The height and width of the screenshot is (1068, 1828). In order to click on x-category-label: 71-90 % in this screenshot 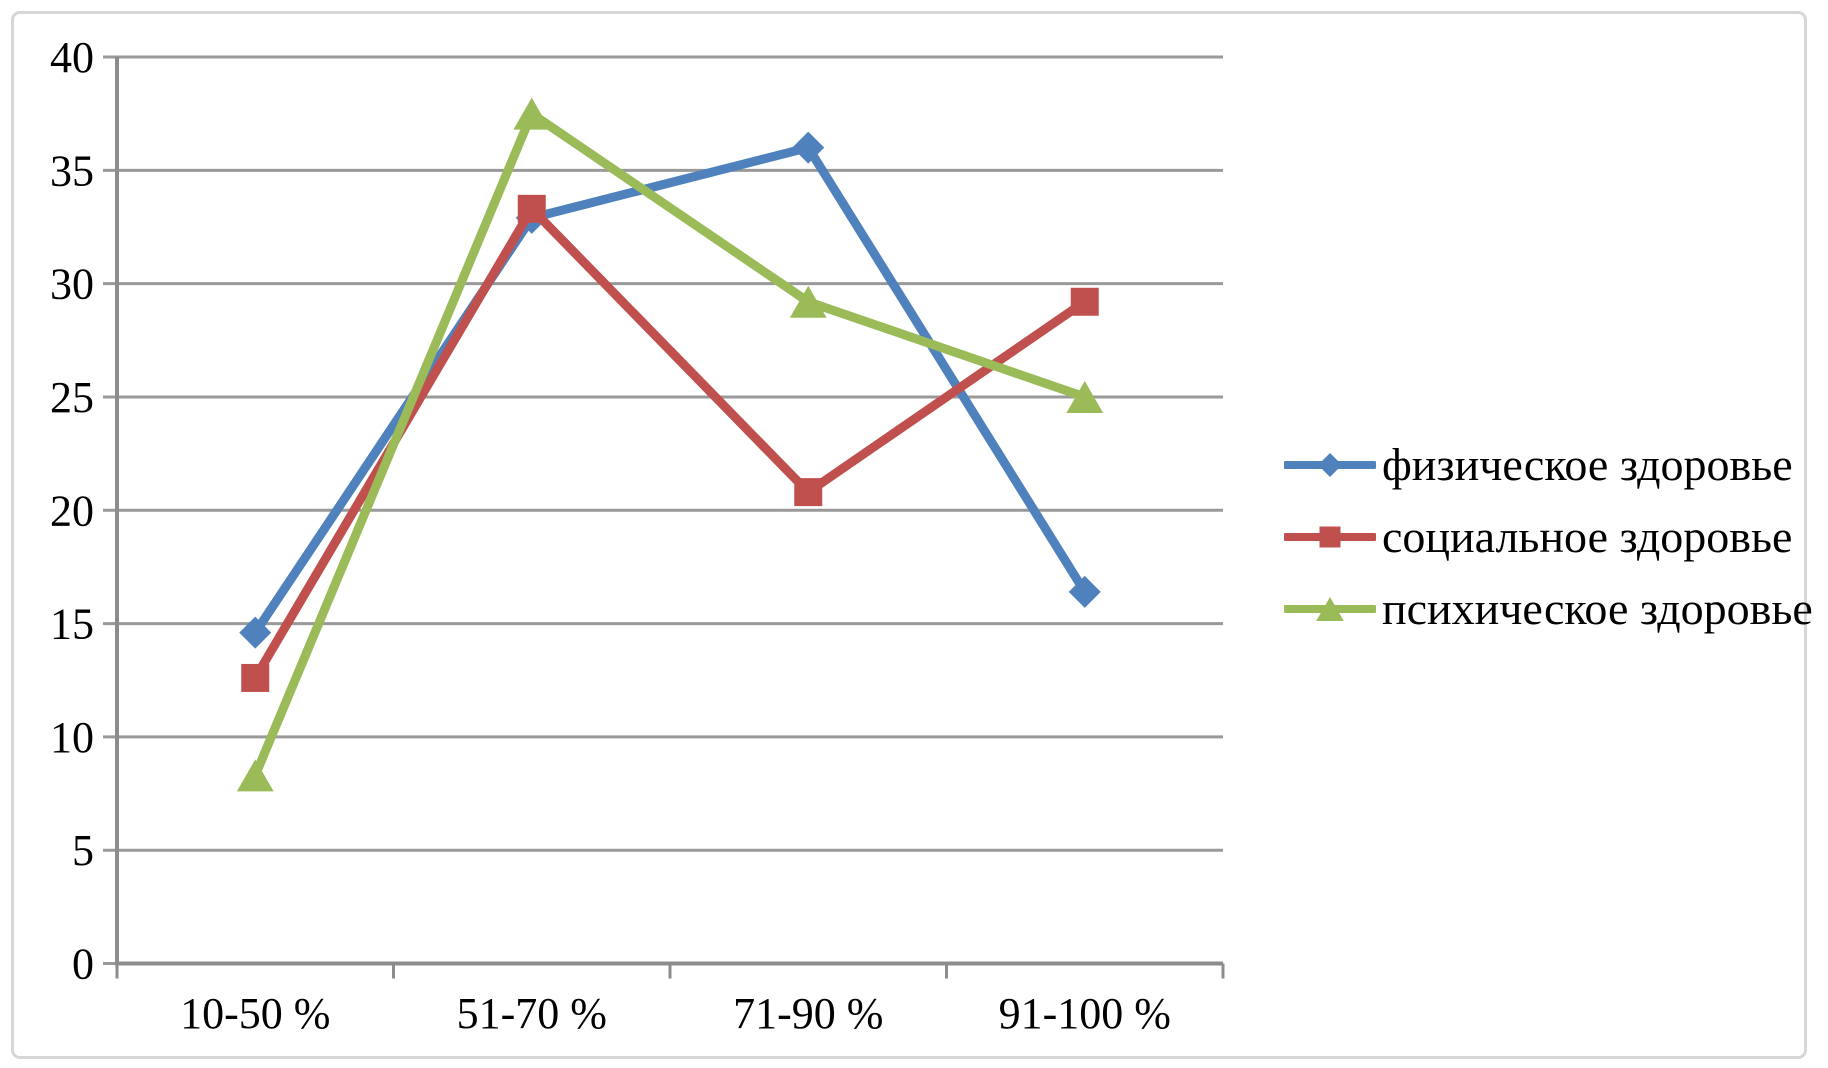, I will do `click(808, 1013)`.